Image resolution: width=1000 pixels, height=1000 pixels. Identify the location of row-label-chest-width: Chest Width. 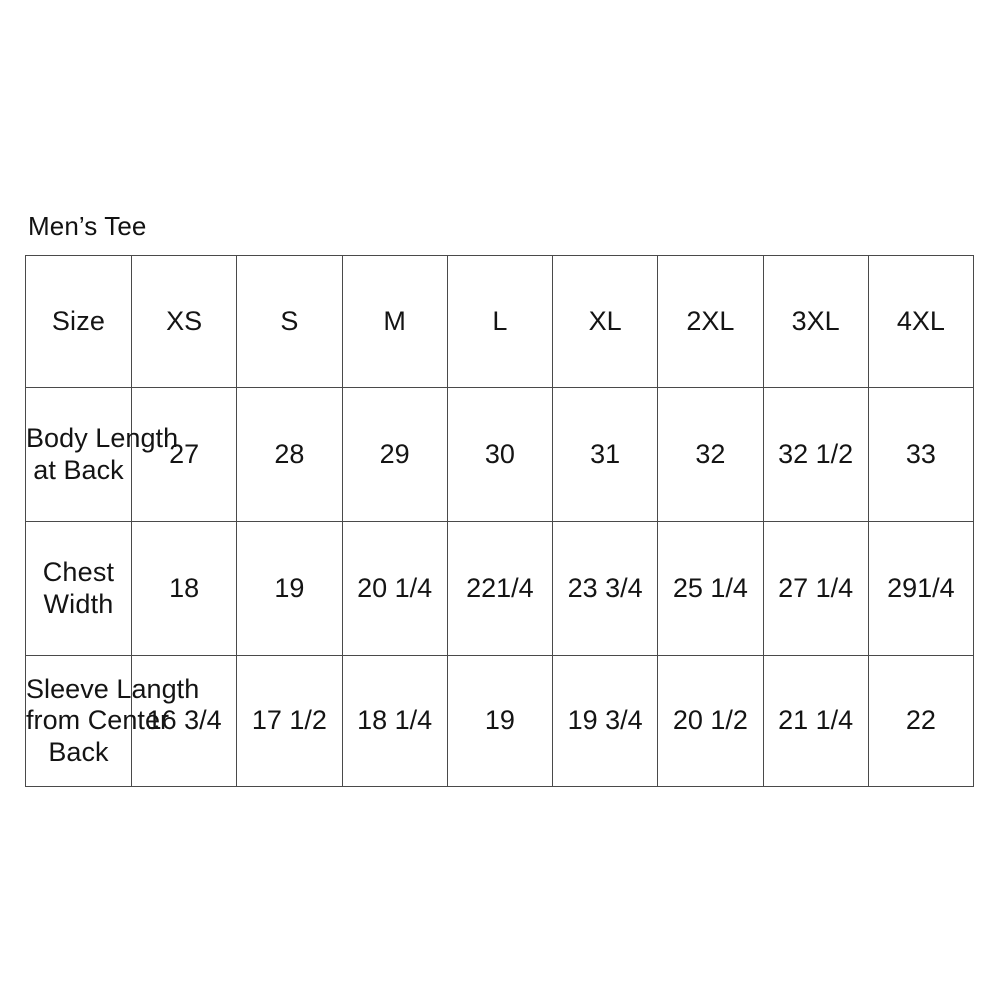
(78, 588).